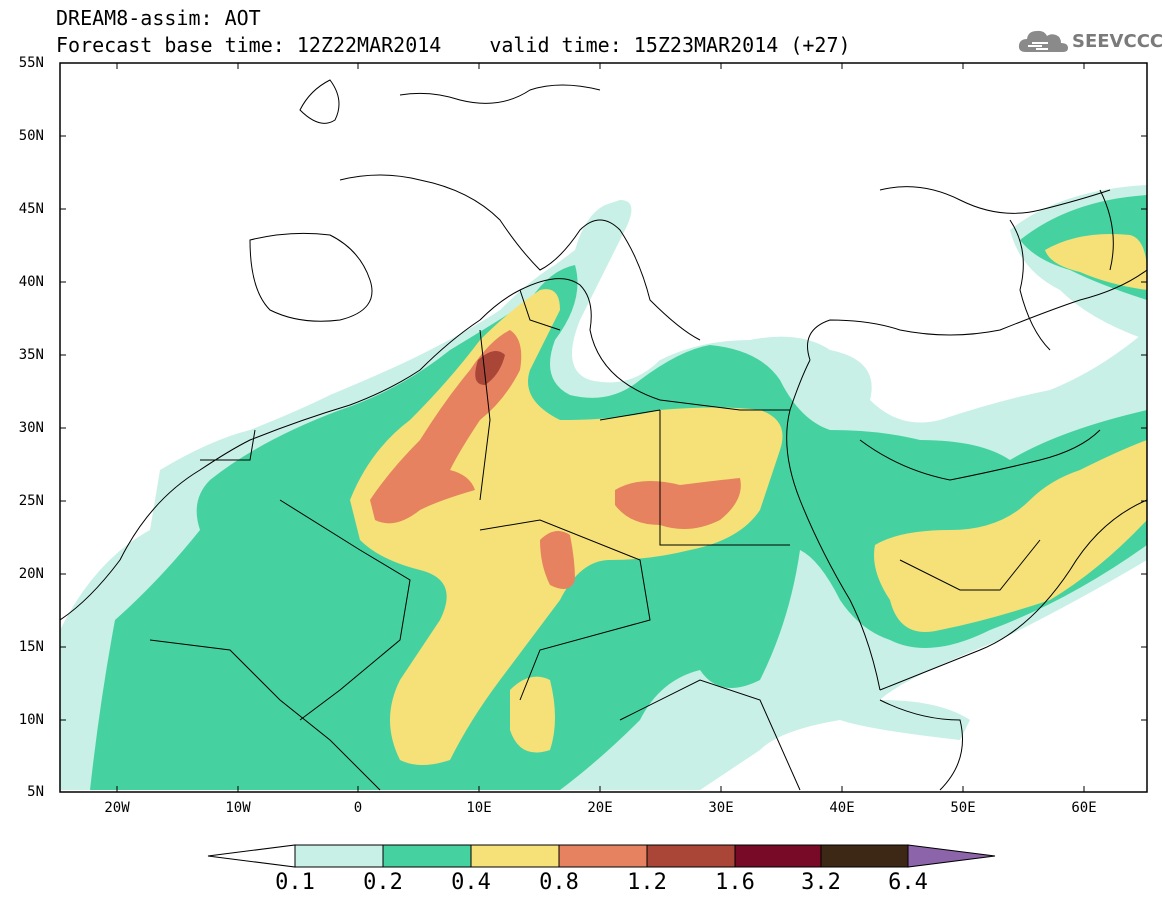 This screenshot has height=905, width=1165. I want to click on aot-band-orange-egypt, so click(678, 503).